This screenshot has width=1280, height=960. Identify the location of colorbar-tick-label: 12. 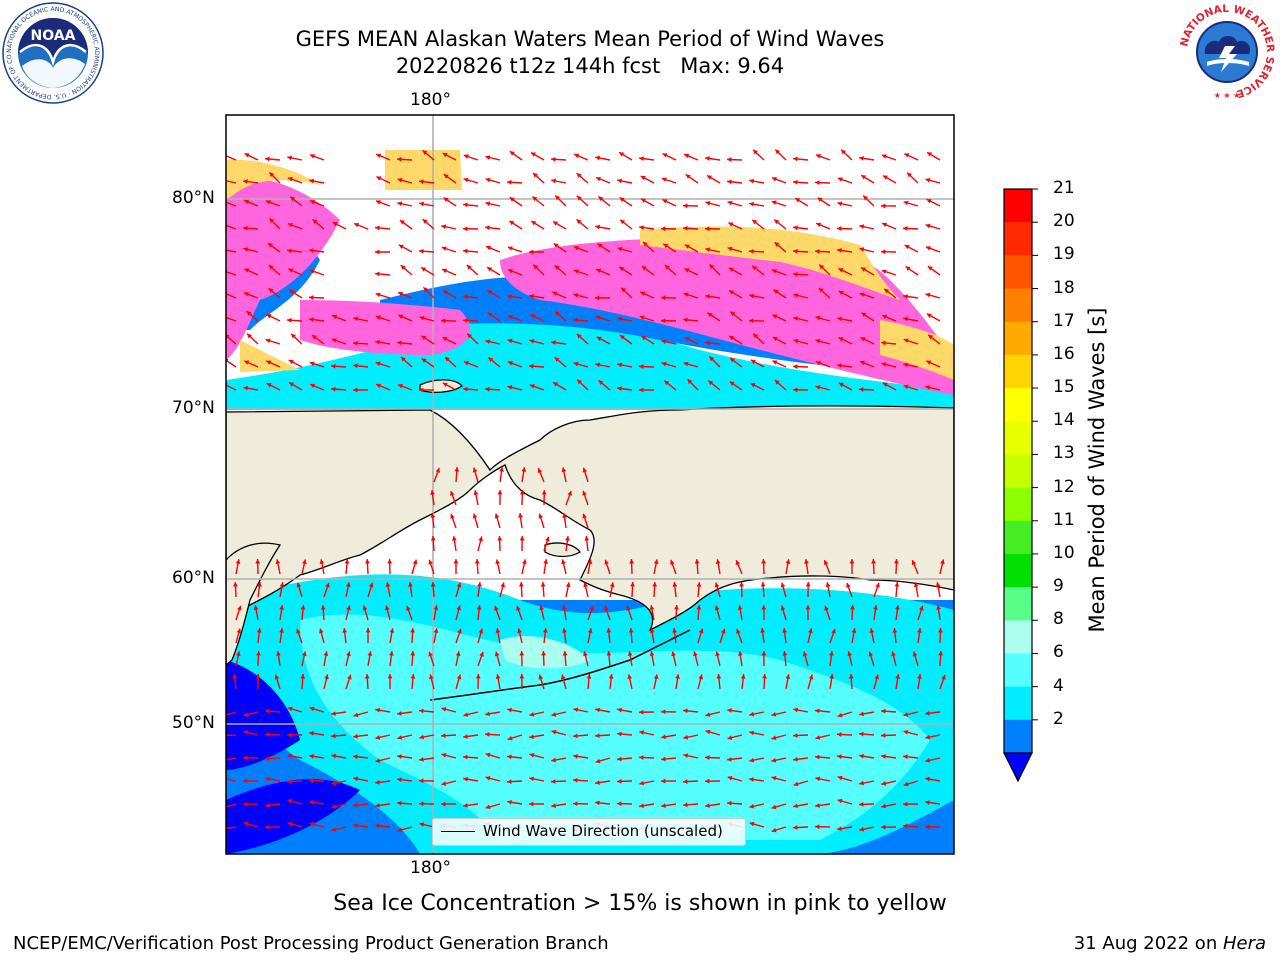
(1064, 486).